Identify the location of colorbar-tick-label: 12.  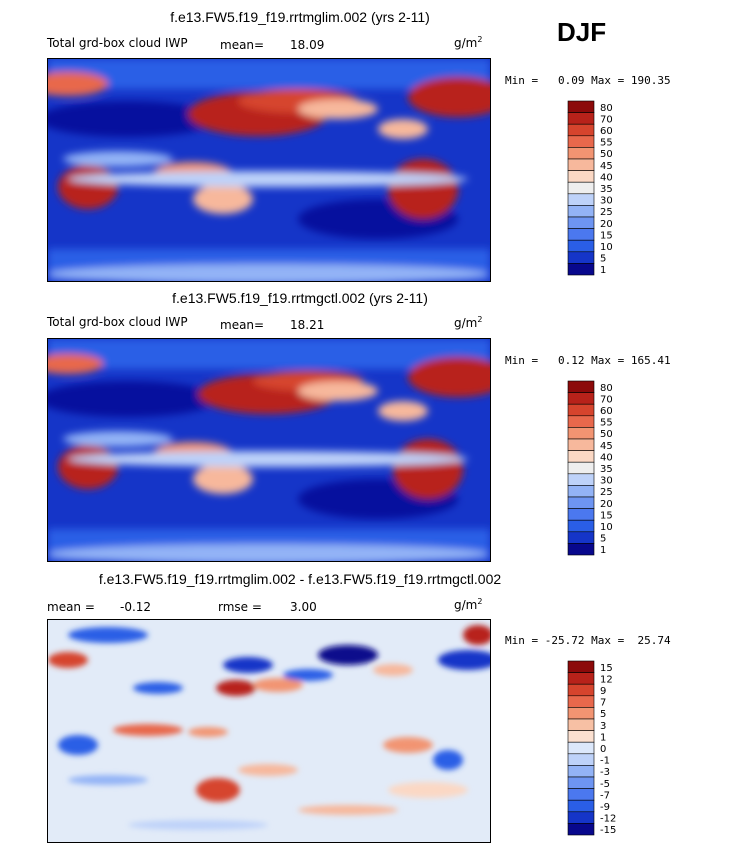
(606, 679).